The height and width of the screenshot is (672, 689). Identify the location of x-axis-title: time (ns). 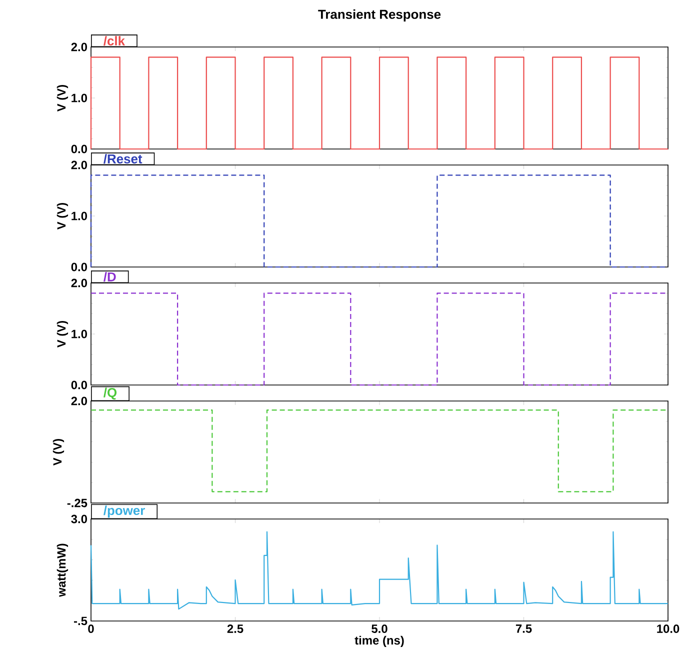
(379, 641).